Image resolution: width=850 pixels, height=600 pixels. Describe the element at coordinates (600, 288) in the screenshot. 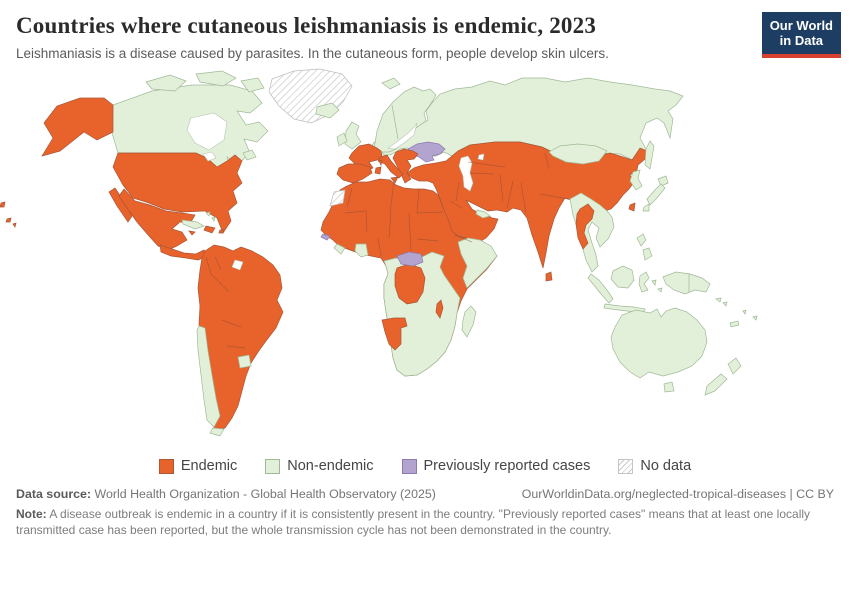

I see `region-sumatra` at that location.